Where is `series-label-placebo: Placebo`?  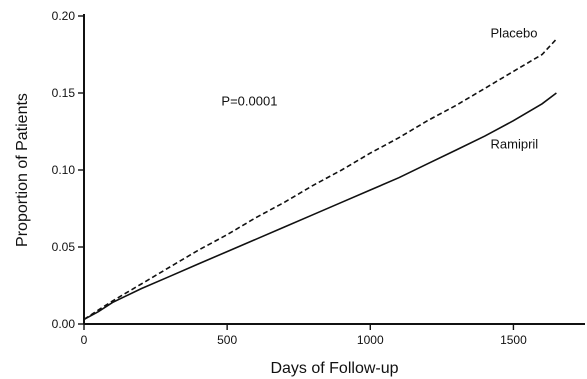 series-label-placebo: Placebo is located at coordinates (514, 33).